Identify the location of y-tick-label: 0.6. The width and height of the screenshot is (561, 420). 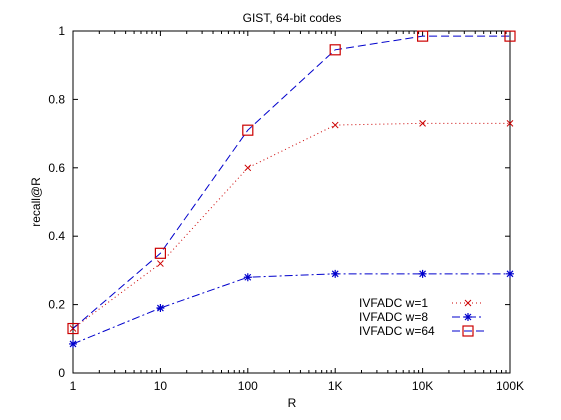
(56, 168).